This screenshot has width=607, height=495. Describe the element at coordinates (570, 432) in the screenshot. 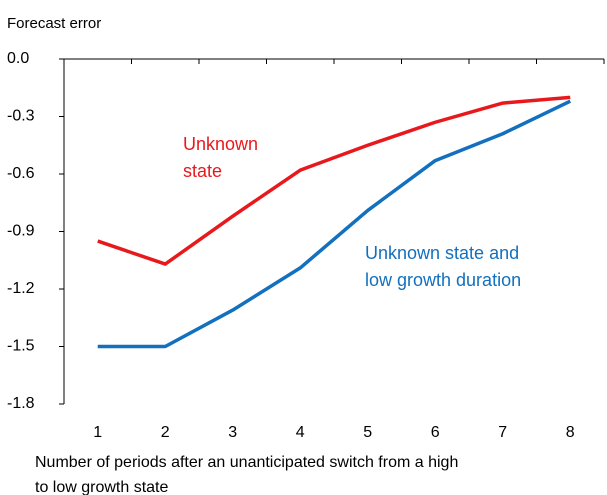

I see `x-tick-label: 8` at that location.